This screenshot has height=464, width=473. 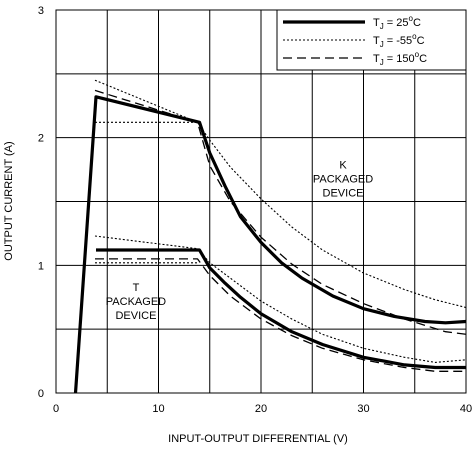 I want to click on annotation-t-packaged: T PACKAGED DEVICE, so click(x=136, y=302).